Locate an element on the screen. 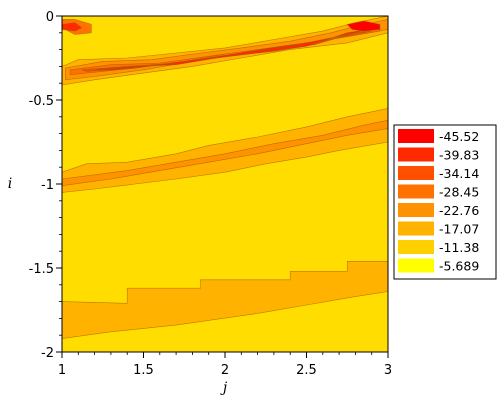  x-tick-label: 2 is located at coordinates (225, 370).